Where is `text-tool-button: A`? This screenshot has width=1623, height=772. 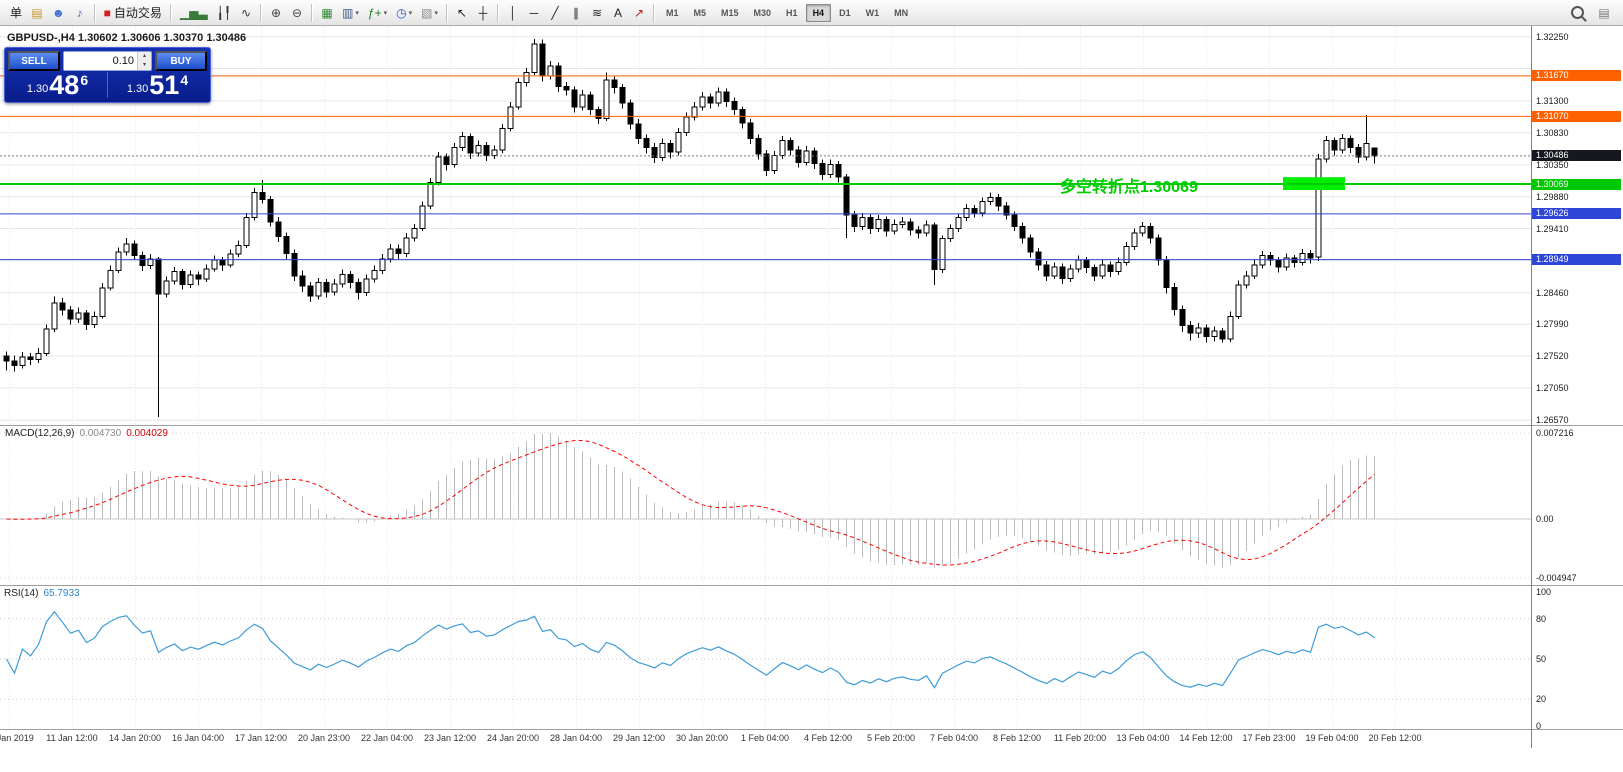
text-tool-button: A is located at coordinates (618, 13).